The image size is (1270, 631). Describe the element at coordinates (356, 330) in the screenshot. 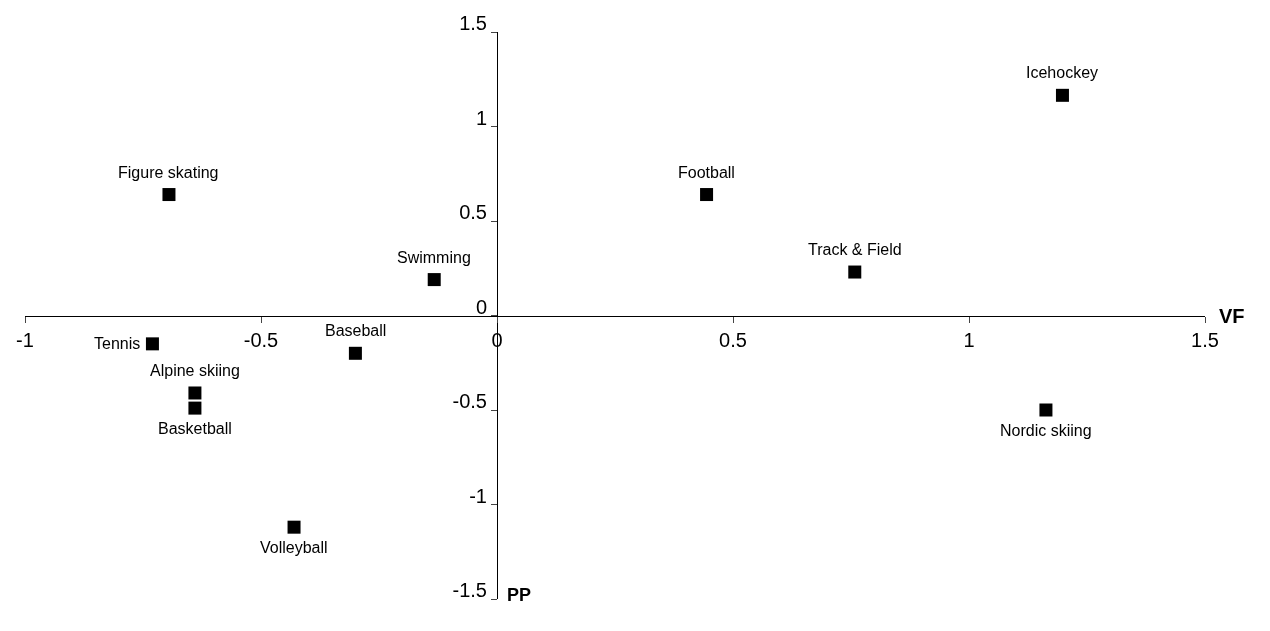

I see `annotation: Baseball` at that location.